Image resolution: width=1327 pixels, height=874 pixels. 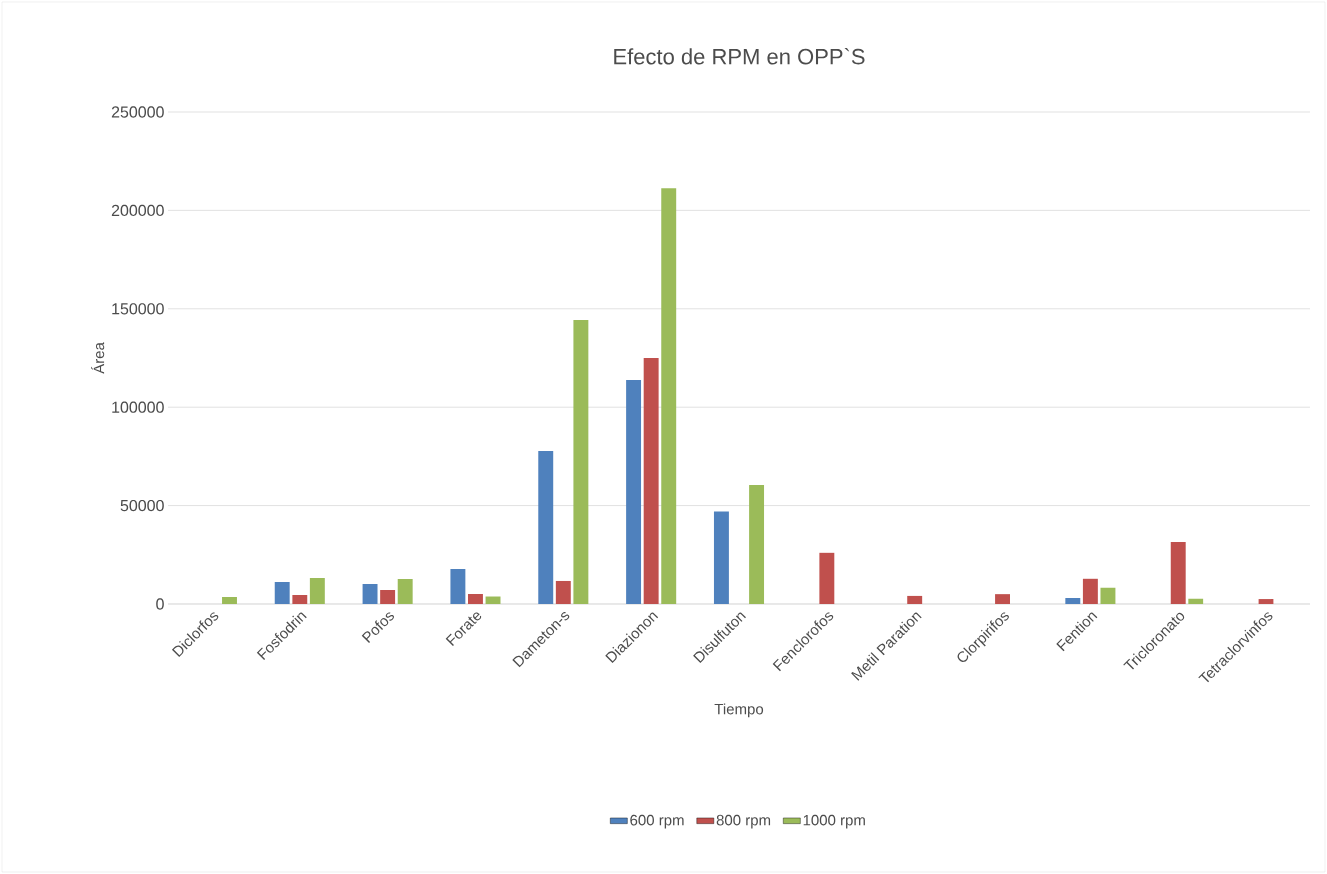 I want to click on legend-label: 800 rpm, so click(x=743, y=821).